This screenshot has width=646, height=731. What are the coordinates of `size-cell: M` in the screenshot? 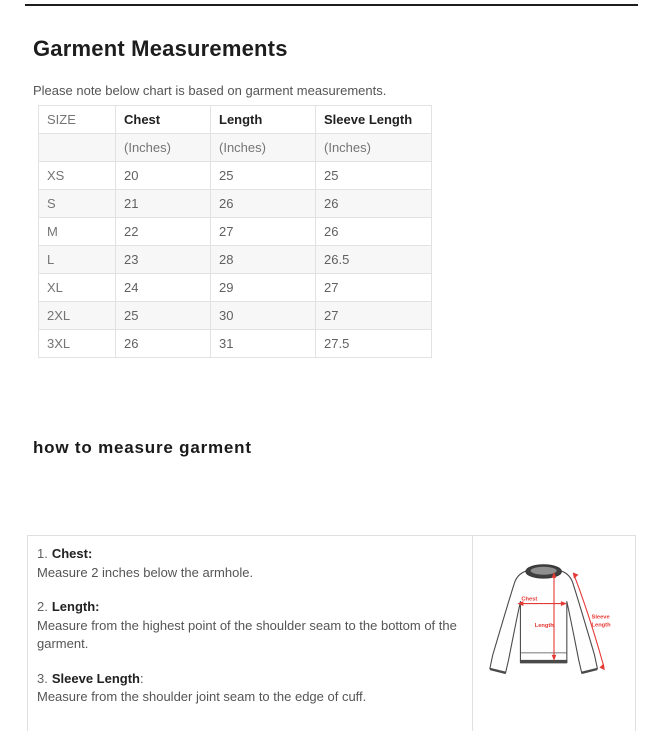 It's located at (77, 231).